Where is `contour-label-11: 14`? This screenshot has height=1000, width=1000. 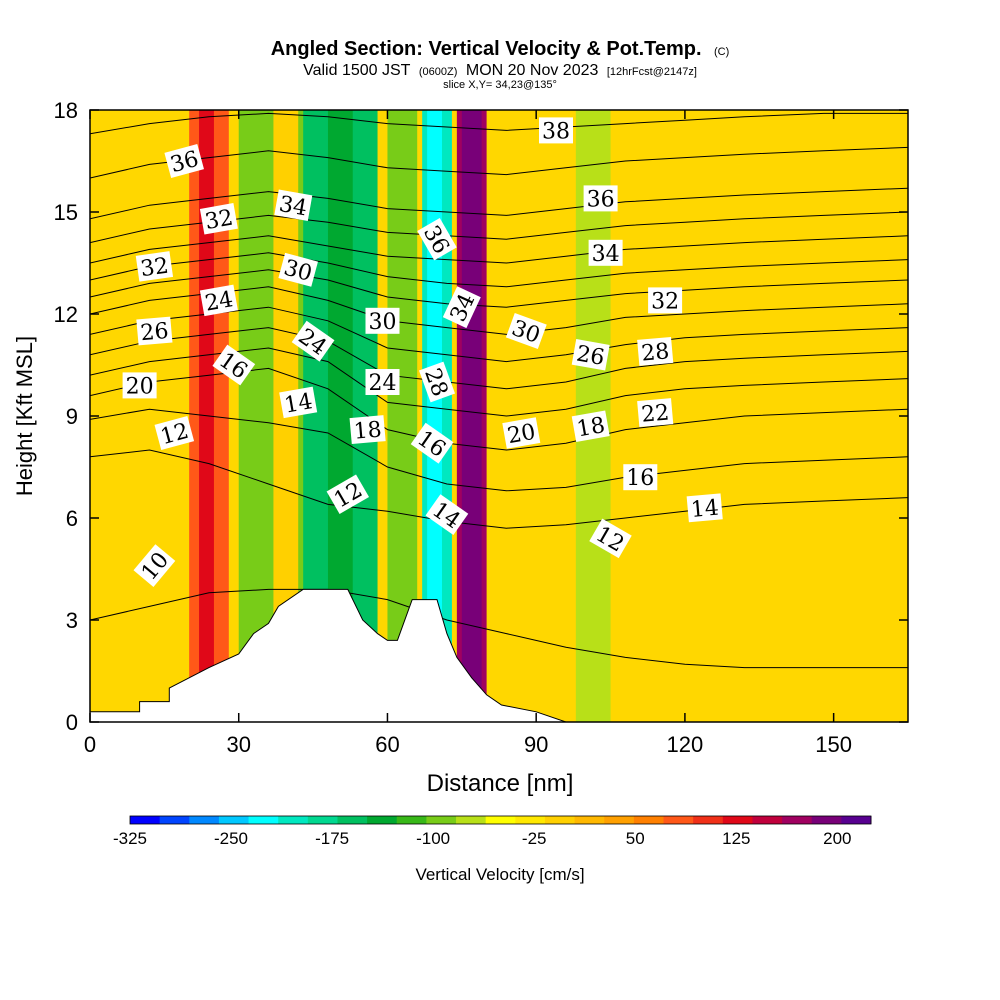 contour-label-11: 14 is located at coordinates (298, 402).